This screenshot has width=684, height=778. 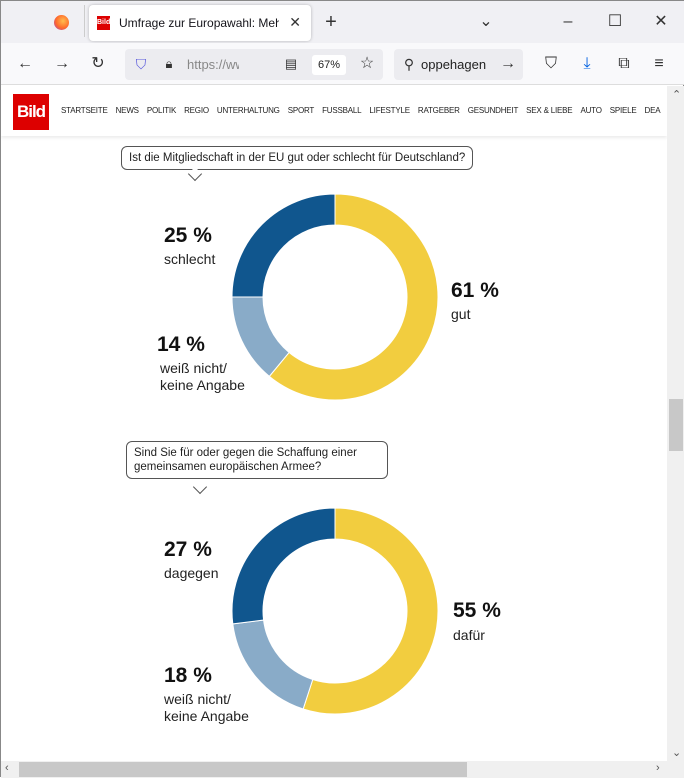 I want to click on divider, so click(x=84, y=21).